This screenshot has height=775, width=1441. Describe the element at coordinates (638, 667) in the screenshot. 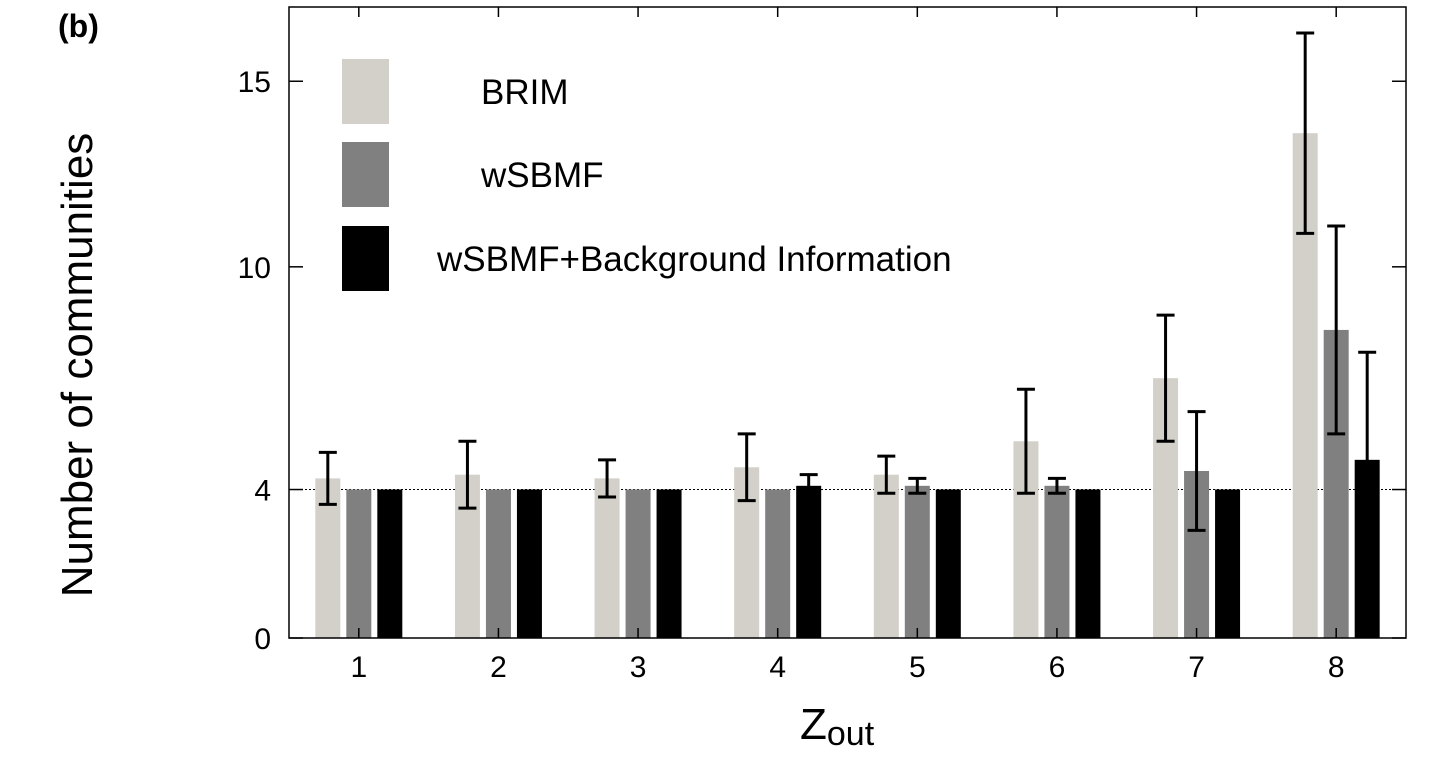

I see `x-tick-label-3: 3` at that location.